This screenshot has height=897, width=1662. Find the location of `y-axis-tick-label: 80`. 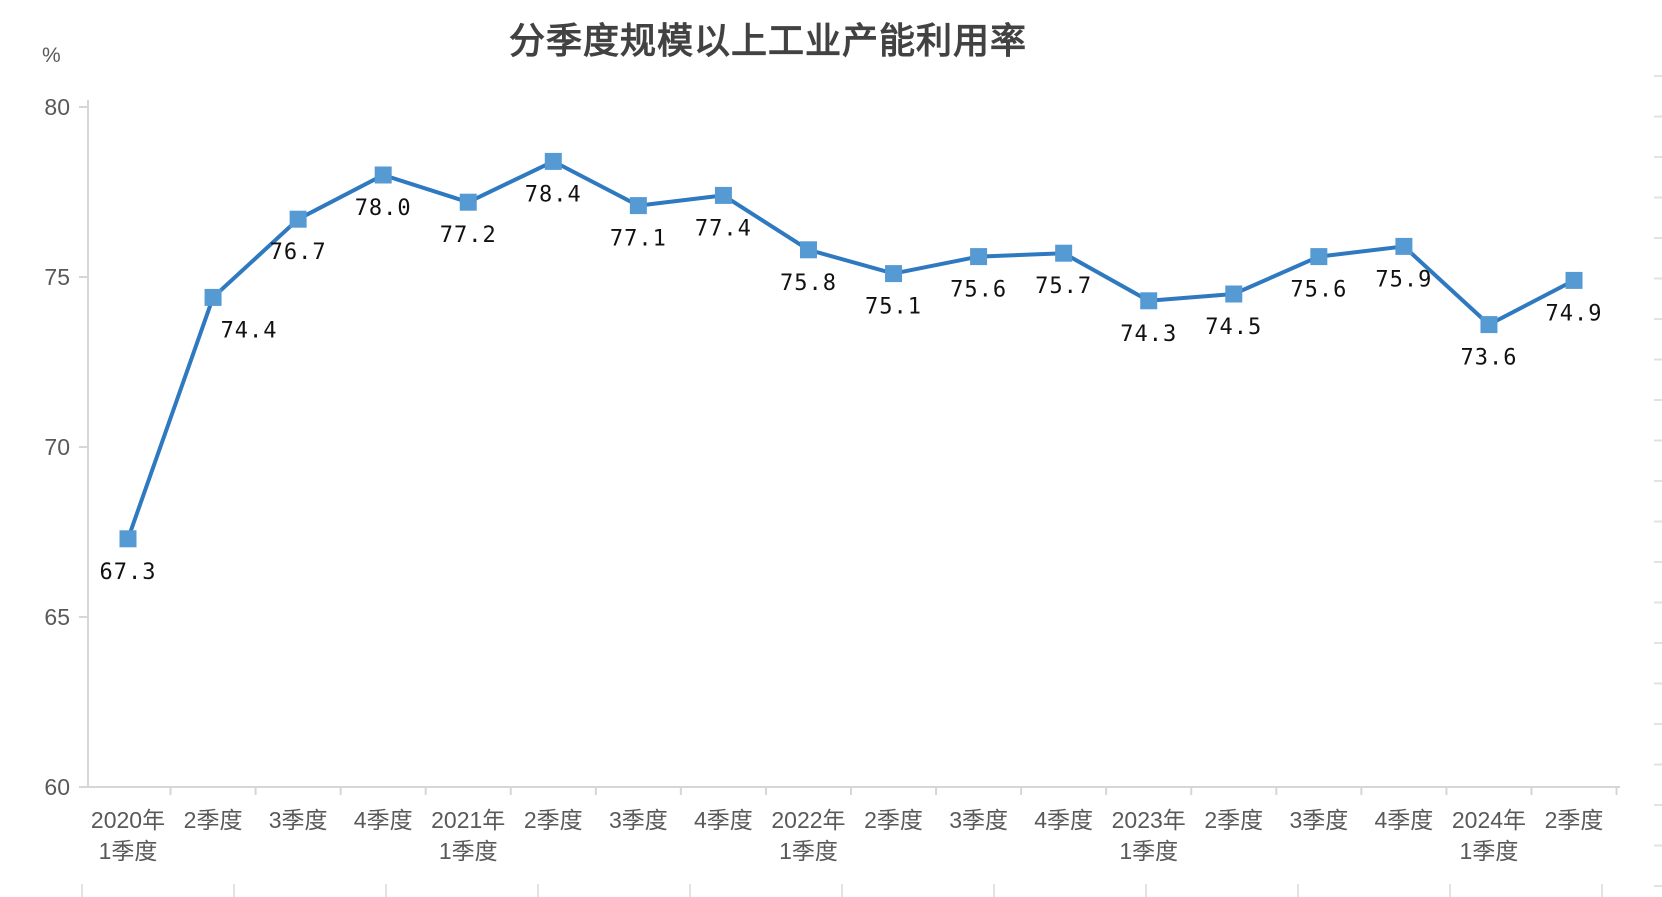

y-axis-tick-label: 80 is located at coordinates (57, 107).